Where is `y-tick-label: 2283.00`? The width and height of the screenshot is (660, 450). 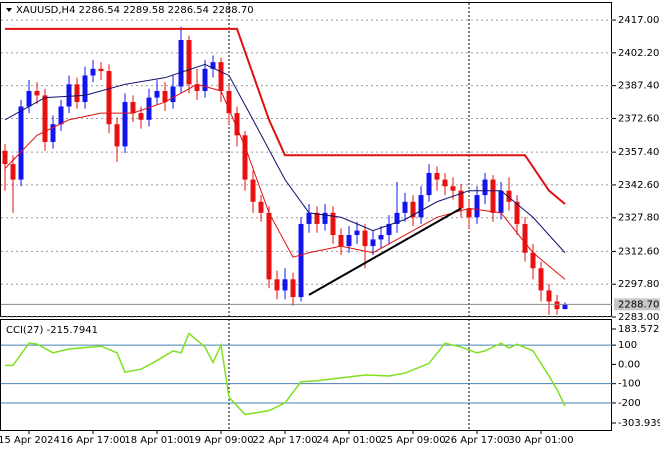
y-tick-label: 2283.00 is located at coordinates (638, 317).